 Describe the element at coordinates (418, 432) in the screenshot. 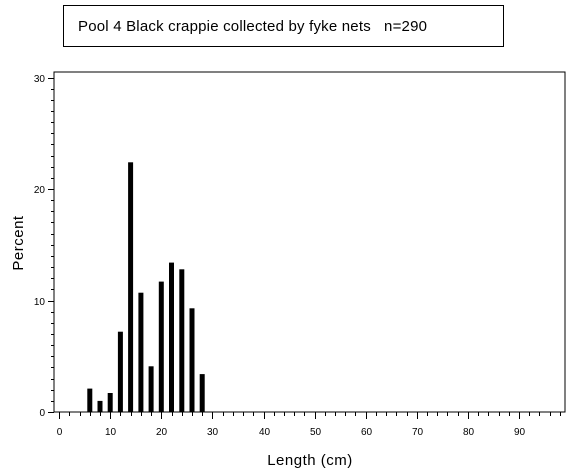

I see `x-tick-label: 70` at that location.